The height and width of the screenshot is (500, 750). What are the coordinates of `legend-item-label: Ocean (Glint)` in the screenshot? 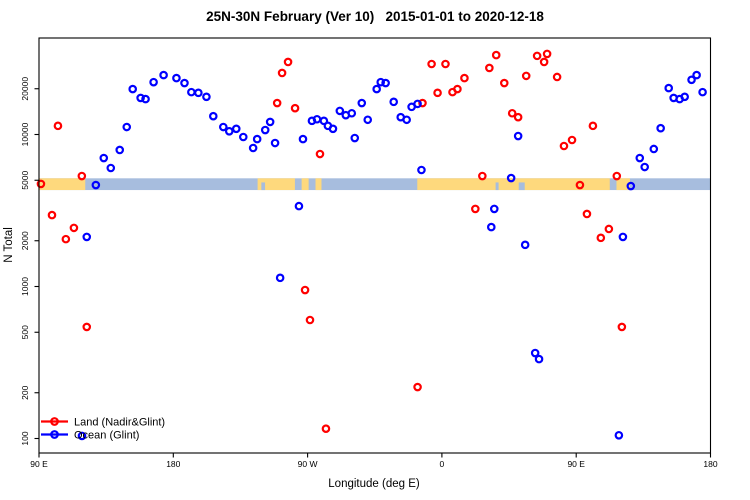 It's located at (106, 435).